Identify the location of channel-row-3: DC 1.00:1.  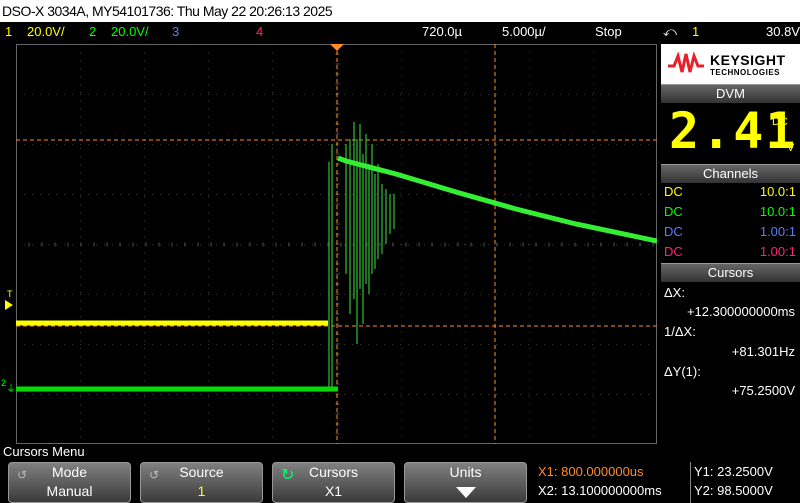
(730, 231).